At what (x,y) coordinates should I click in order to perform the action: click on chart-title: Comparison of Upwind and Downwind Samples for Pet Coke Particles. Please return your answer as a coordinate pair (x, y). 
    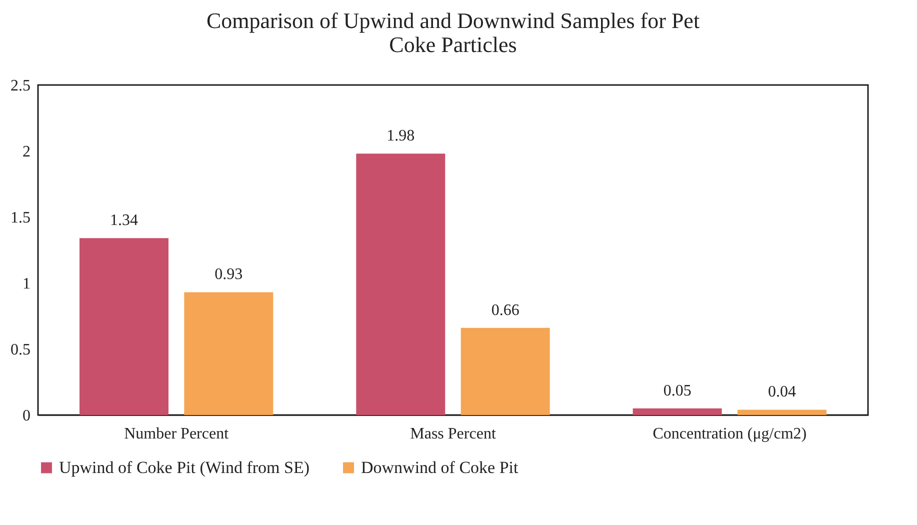
    Looking at the image, I should click on (453, 32).